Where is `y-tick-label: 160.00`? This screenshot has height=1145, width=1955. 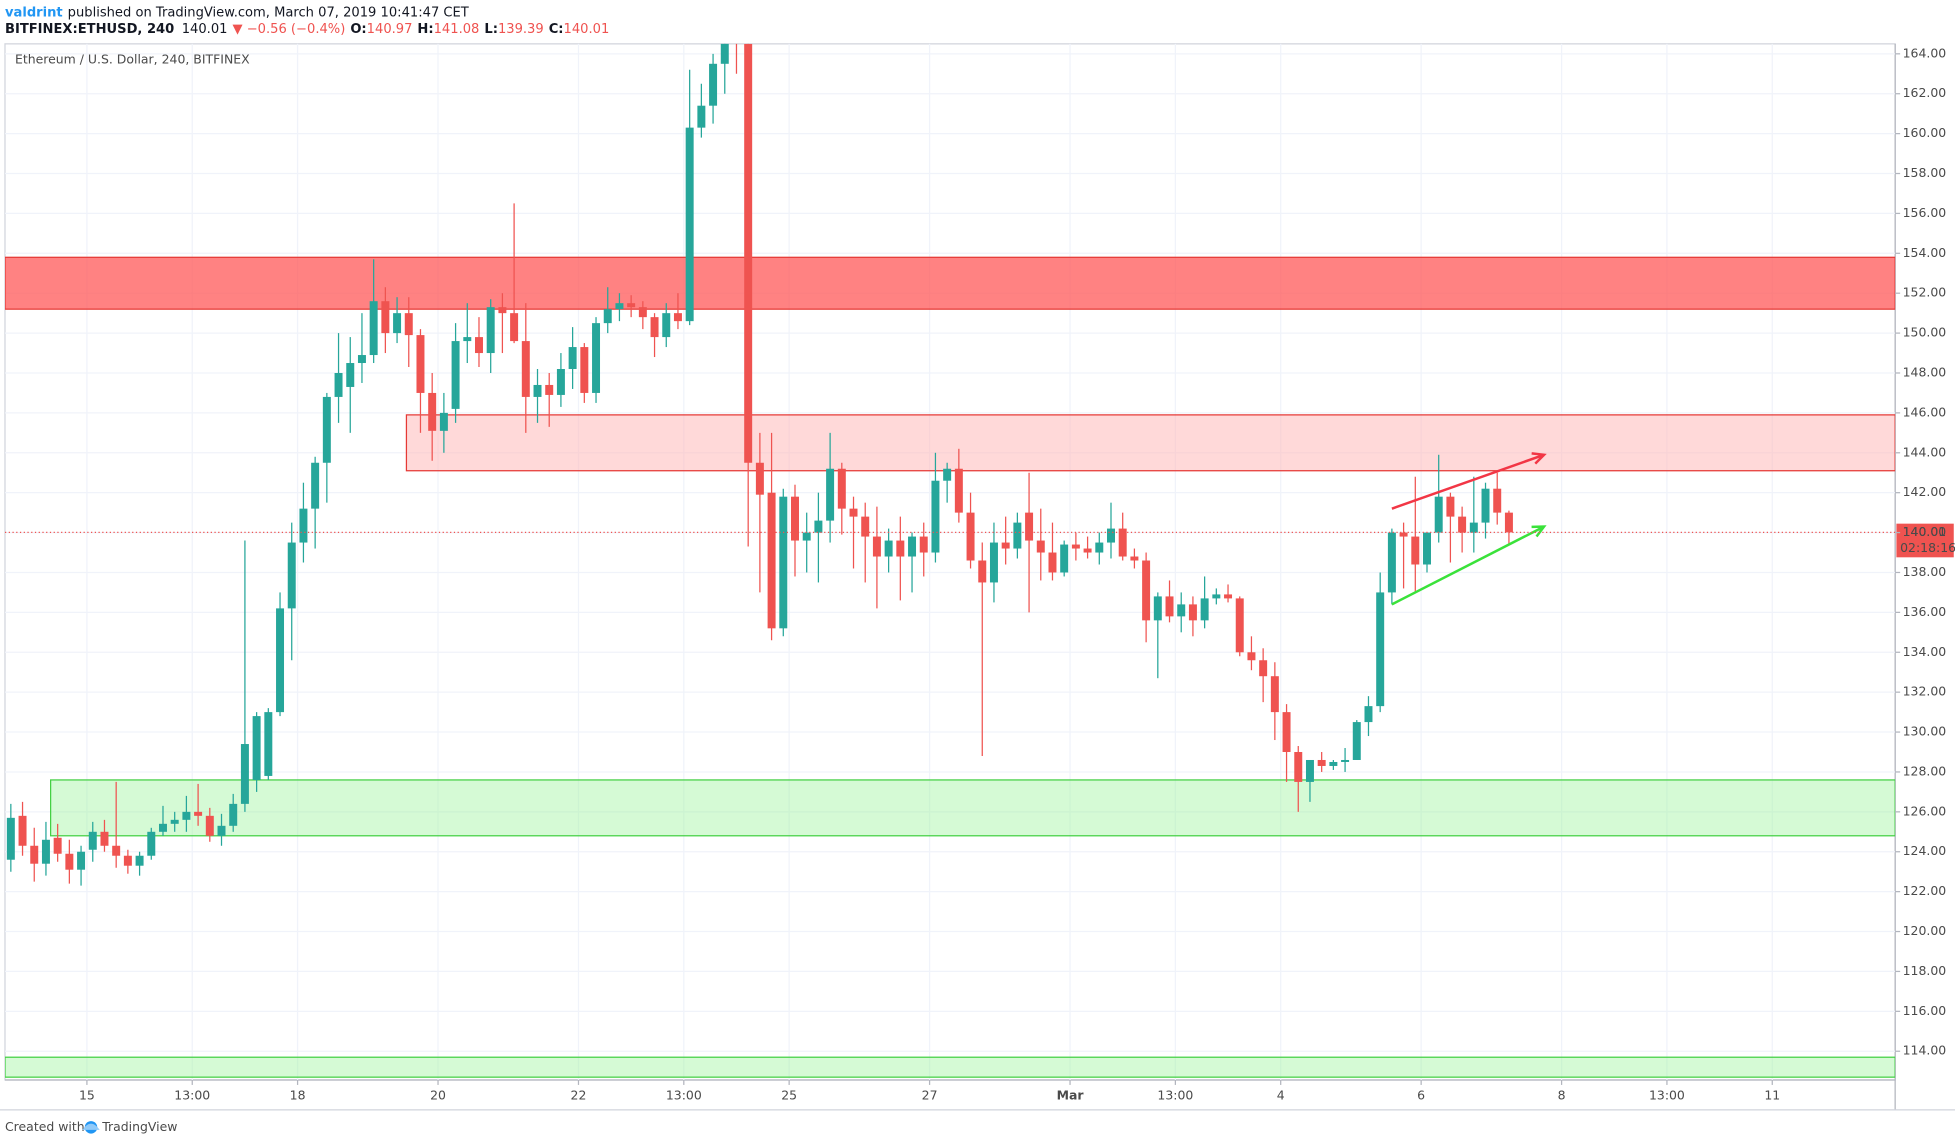 y-tick-label: 160.00 is located at coordinates (1925, 132).